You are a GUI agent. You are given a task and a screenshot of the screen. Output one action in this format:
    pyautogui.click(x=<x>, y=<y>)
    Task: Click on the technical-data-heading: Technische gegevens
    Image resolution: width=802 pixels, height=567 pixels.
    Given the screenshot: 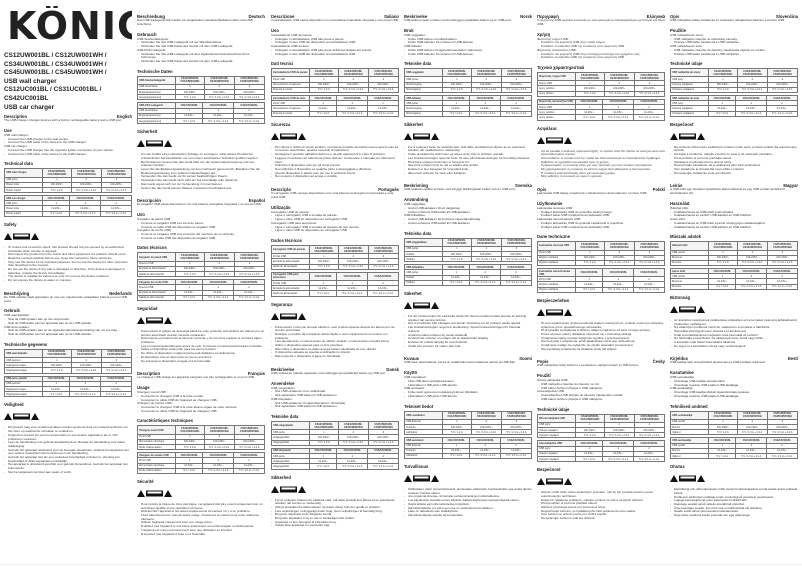 What is the action you would take?
    pyautogui.click(x=26, y=344)
    